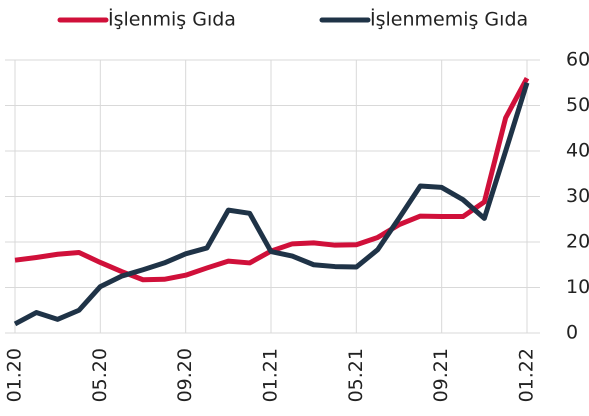  I want to click on legend-label: İşlenmemiş Gıda, so click(449, 19).